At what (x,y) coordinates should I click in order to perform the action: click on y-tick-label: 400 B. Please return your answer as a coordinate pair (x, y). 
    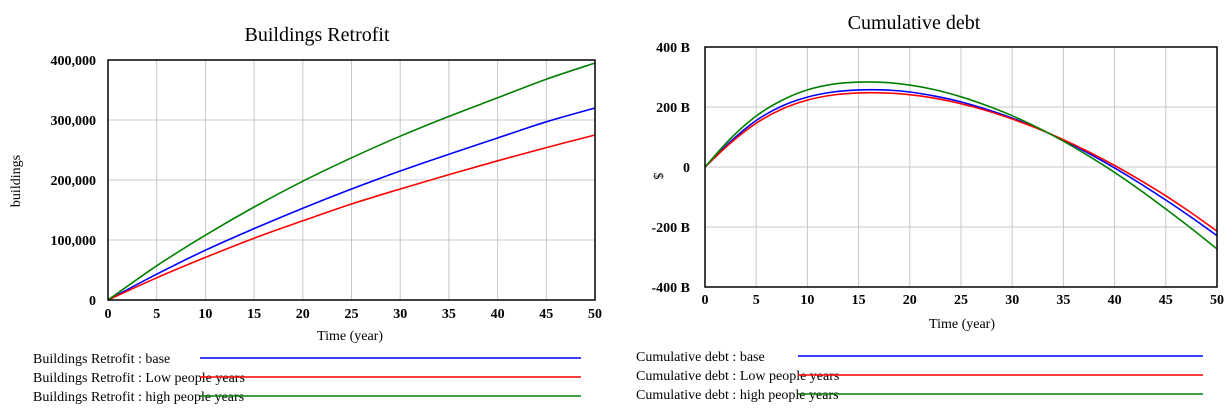
    Looking at the image, I should click on (673, 48).